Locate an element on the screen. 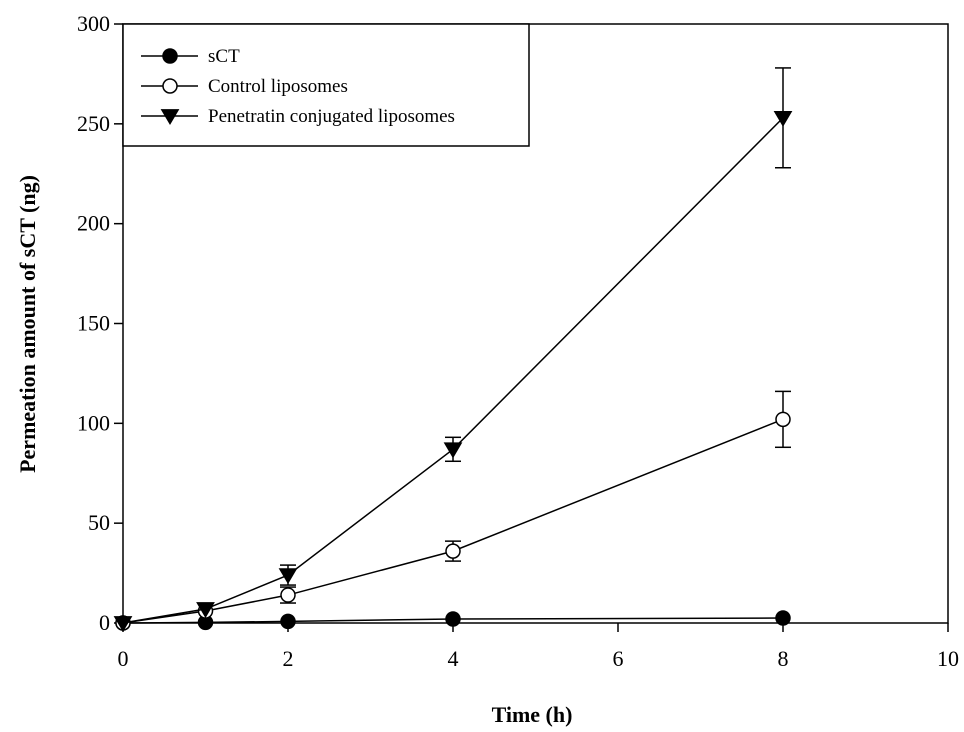  x-axis-label: Time (h) is located at coordinates (532, 714).